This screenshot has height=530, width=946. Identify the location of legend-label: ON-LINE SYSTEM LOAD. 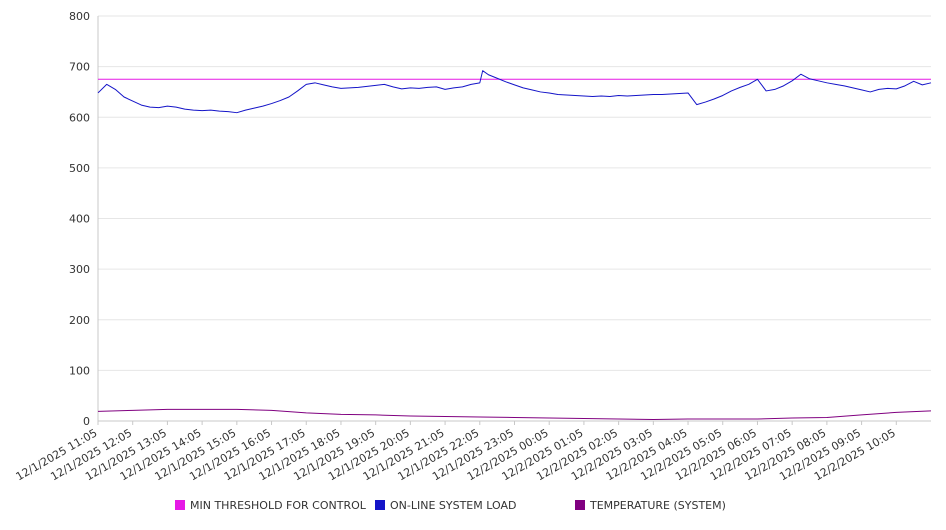
(453, 505).